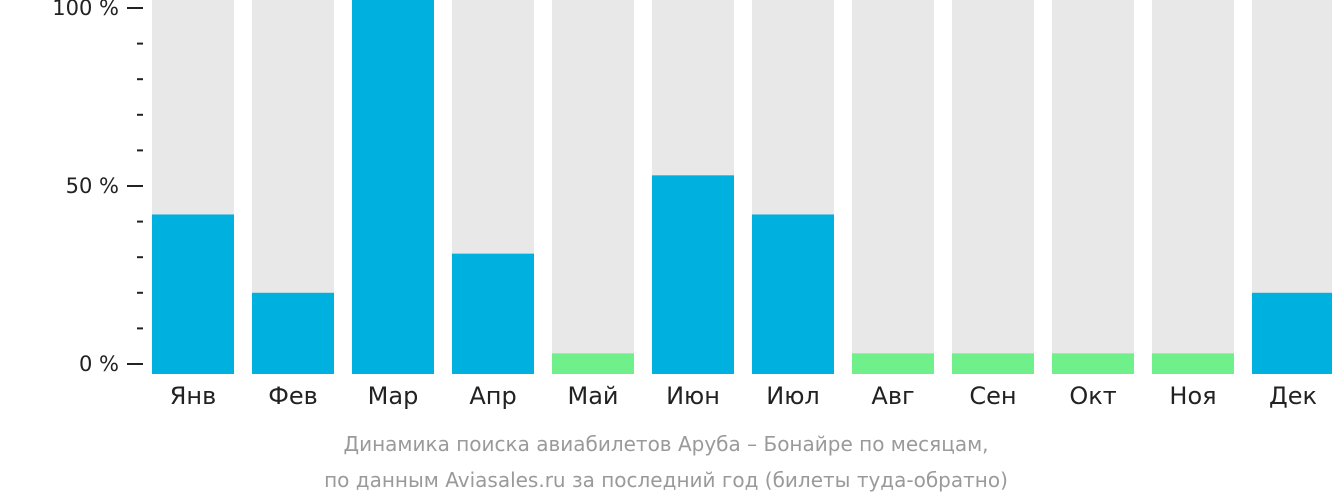 This screenshot has width=1332, height=502. I want to click on x-tick-label: Апр, so click(492, 396).